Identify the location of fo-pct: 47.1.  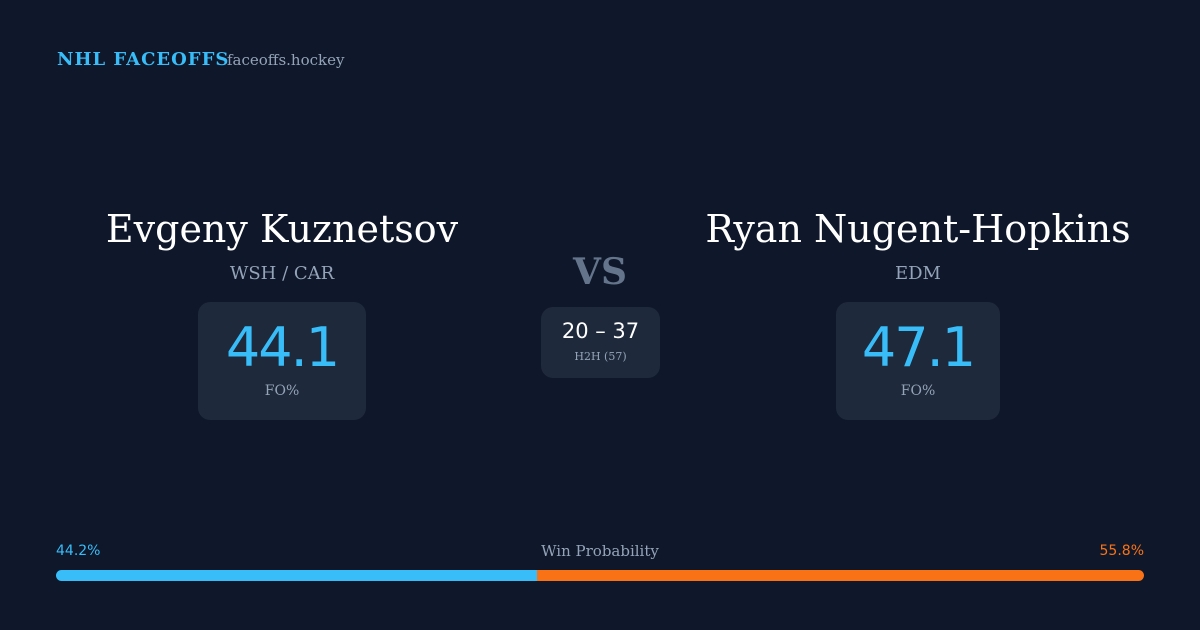
(918, 347).